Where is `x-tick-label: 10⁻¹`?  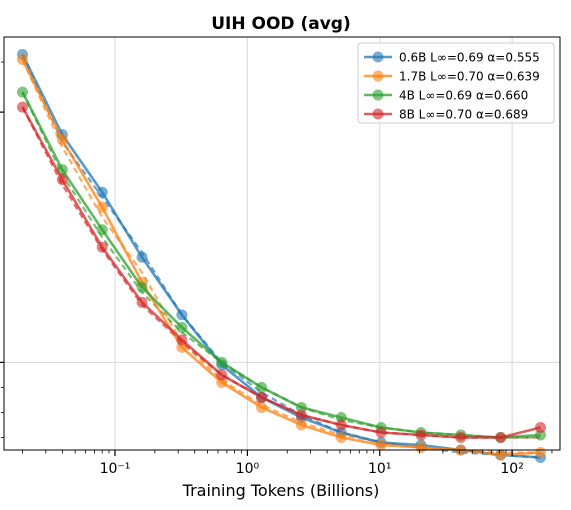 x-tick-label: 10⁻¹ is located at coordinates (115, 469).